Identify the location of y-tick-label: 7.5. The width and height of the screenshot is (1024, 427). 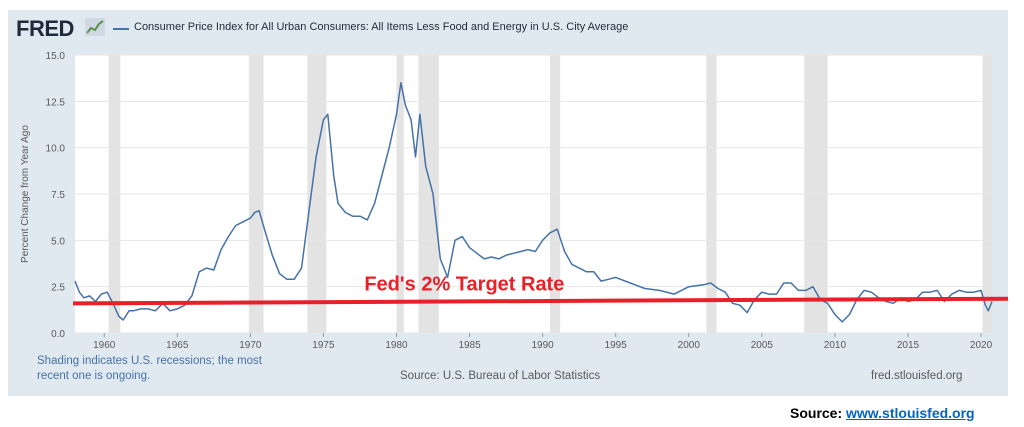
(58, 195).